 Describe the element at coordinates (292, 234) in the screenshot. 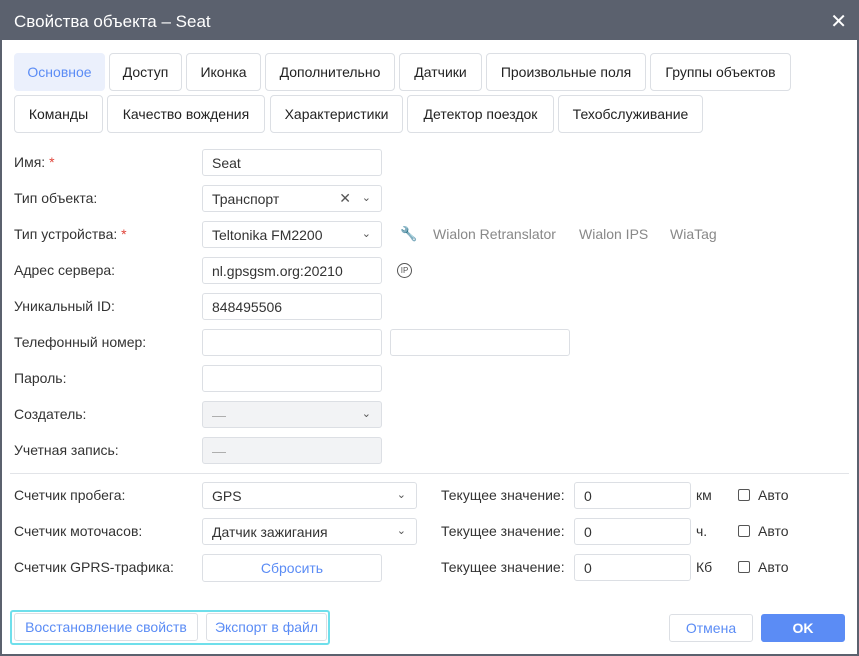

I see `device-type-select: Teltonika FM2200 ⌄` at that location.